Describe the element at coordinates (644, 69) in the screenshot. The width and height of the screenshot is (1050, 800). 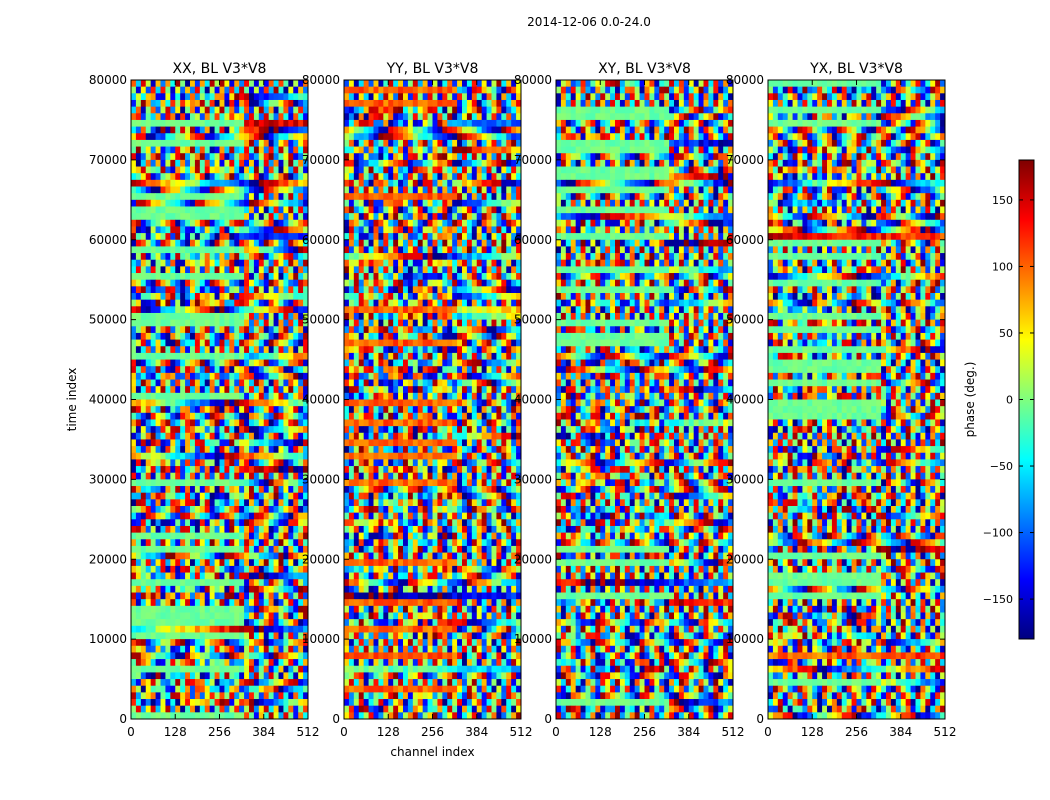
I see `panel-title: XY, BL V3*V8` at that location.